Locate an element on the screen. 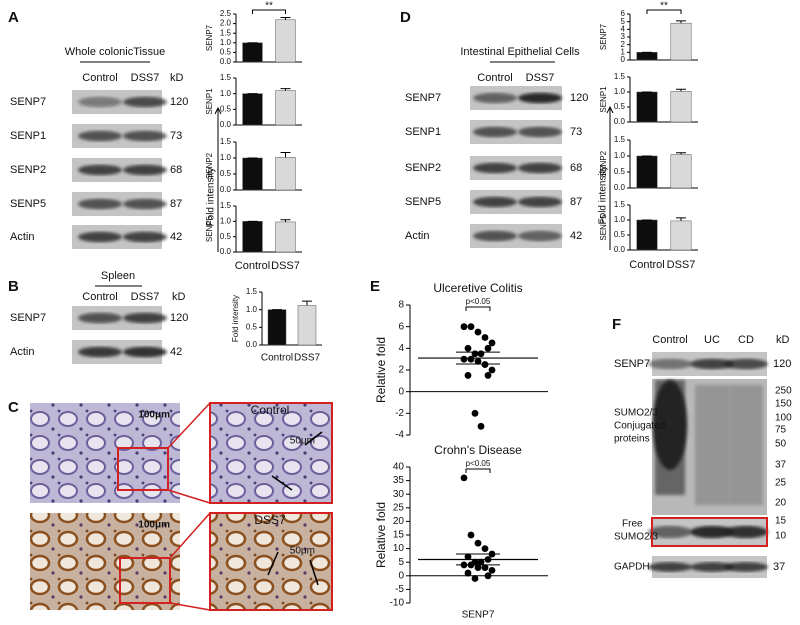 This screenshot has width=800, height=625. blot-title: Whole colonicTissue is located at coordinates (115, 52).